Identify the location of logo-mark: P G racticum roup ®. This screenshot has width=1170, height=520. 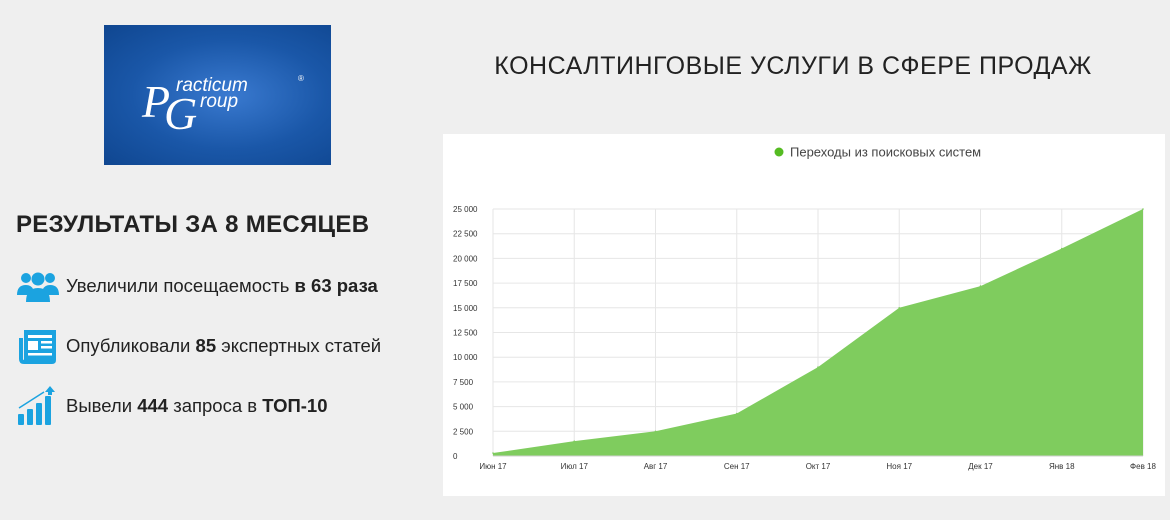
(222, 106).